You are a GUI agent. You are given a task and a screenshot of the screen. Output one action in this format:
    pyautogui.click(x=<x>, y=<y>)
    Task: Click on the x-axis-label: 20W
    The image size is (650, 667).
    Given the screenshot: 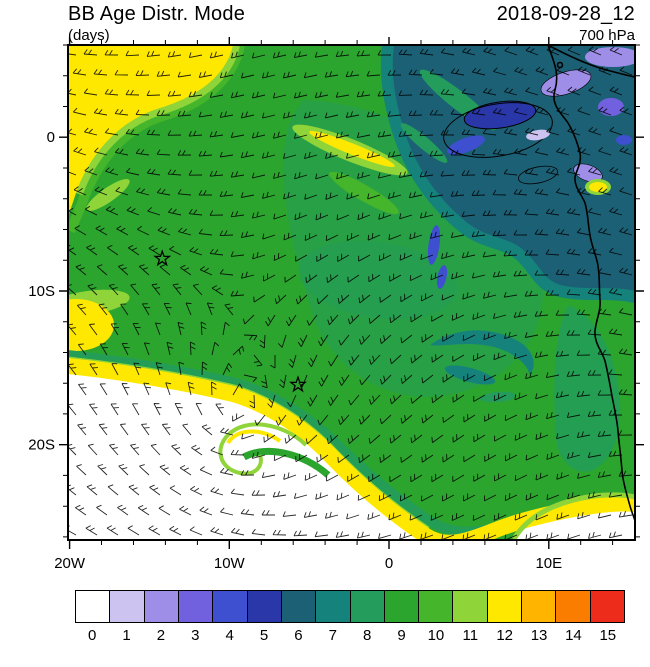 What is the action you would take?
    pyautogui.click(x=70, y=563)
    